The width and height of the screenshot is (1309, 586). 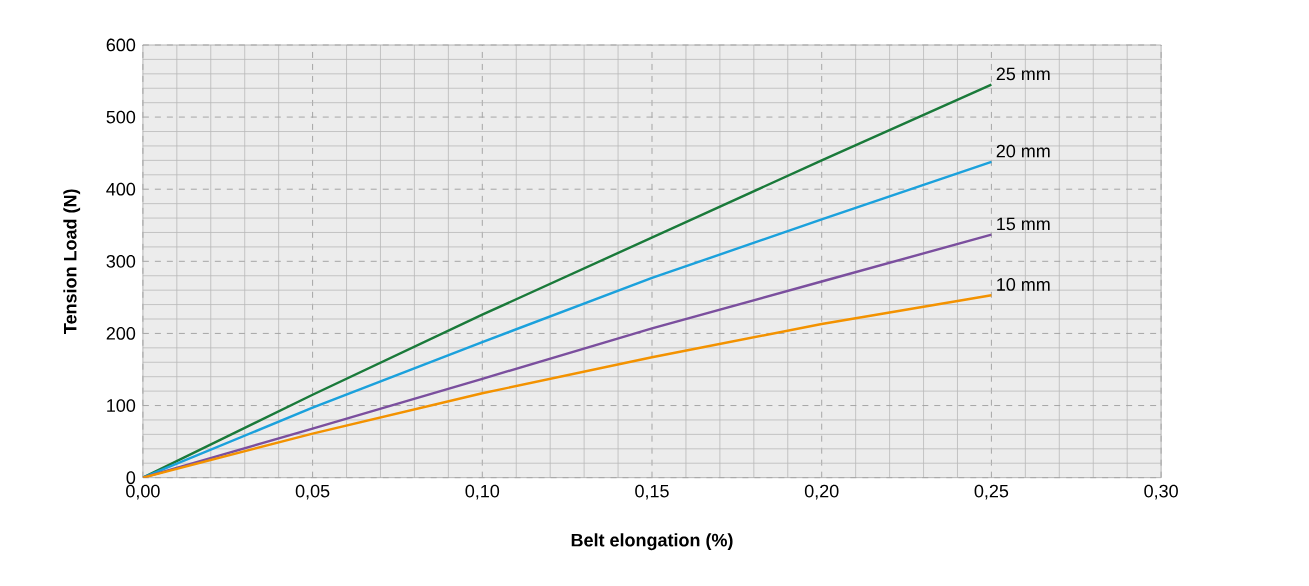 What do you see at coordinates (312, 492) in the screenshot?
I see `x-tick-label: 0,05` at bounding box center [312, 492].